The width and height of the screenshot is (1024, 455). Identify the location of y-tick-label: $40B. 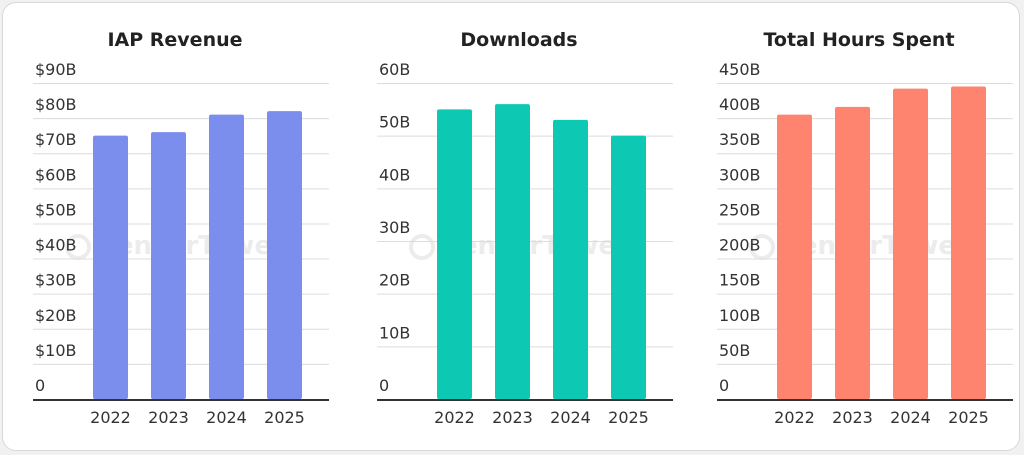
(56, 245).